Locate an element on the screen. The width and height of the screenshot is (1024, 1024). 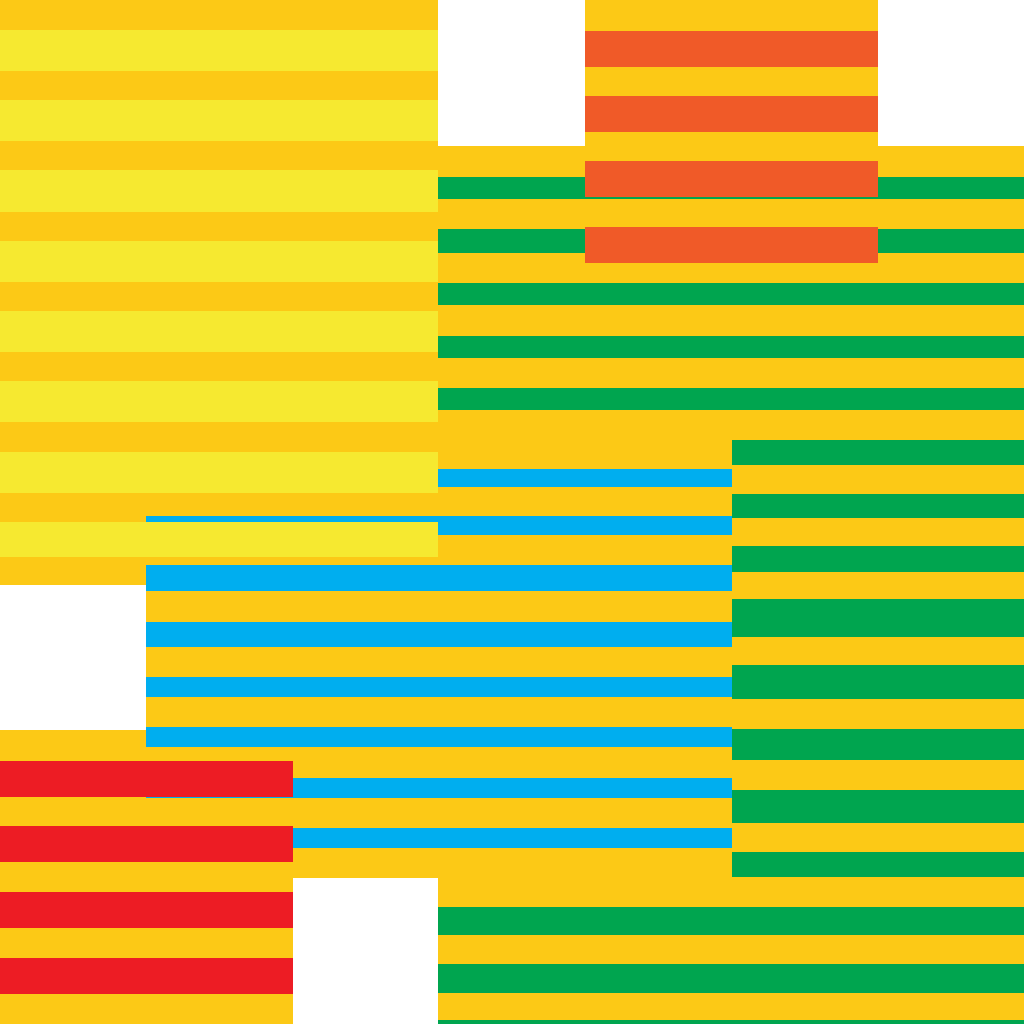
right-green-stripe-panel is located at coordinates (878, 658).